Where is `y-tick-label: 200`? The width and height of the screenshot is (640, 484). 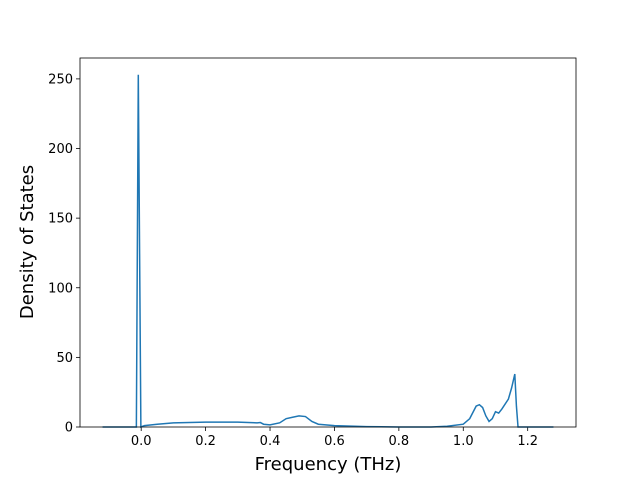
y-tick-label: 200 is located at coordinates (60, 149).